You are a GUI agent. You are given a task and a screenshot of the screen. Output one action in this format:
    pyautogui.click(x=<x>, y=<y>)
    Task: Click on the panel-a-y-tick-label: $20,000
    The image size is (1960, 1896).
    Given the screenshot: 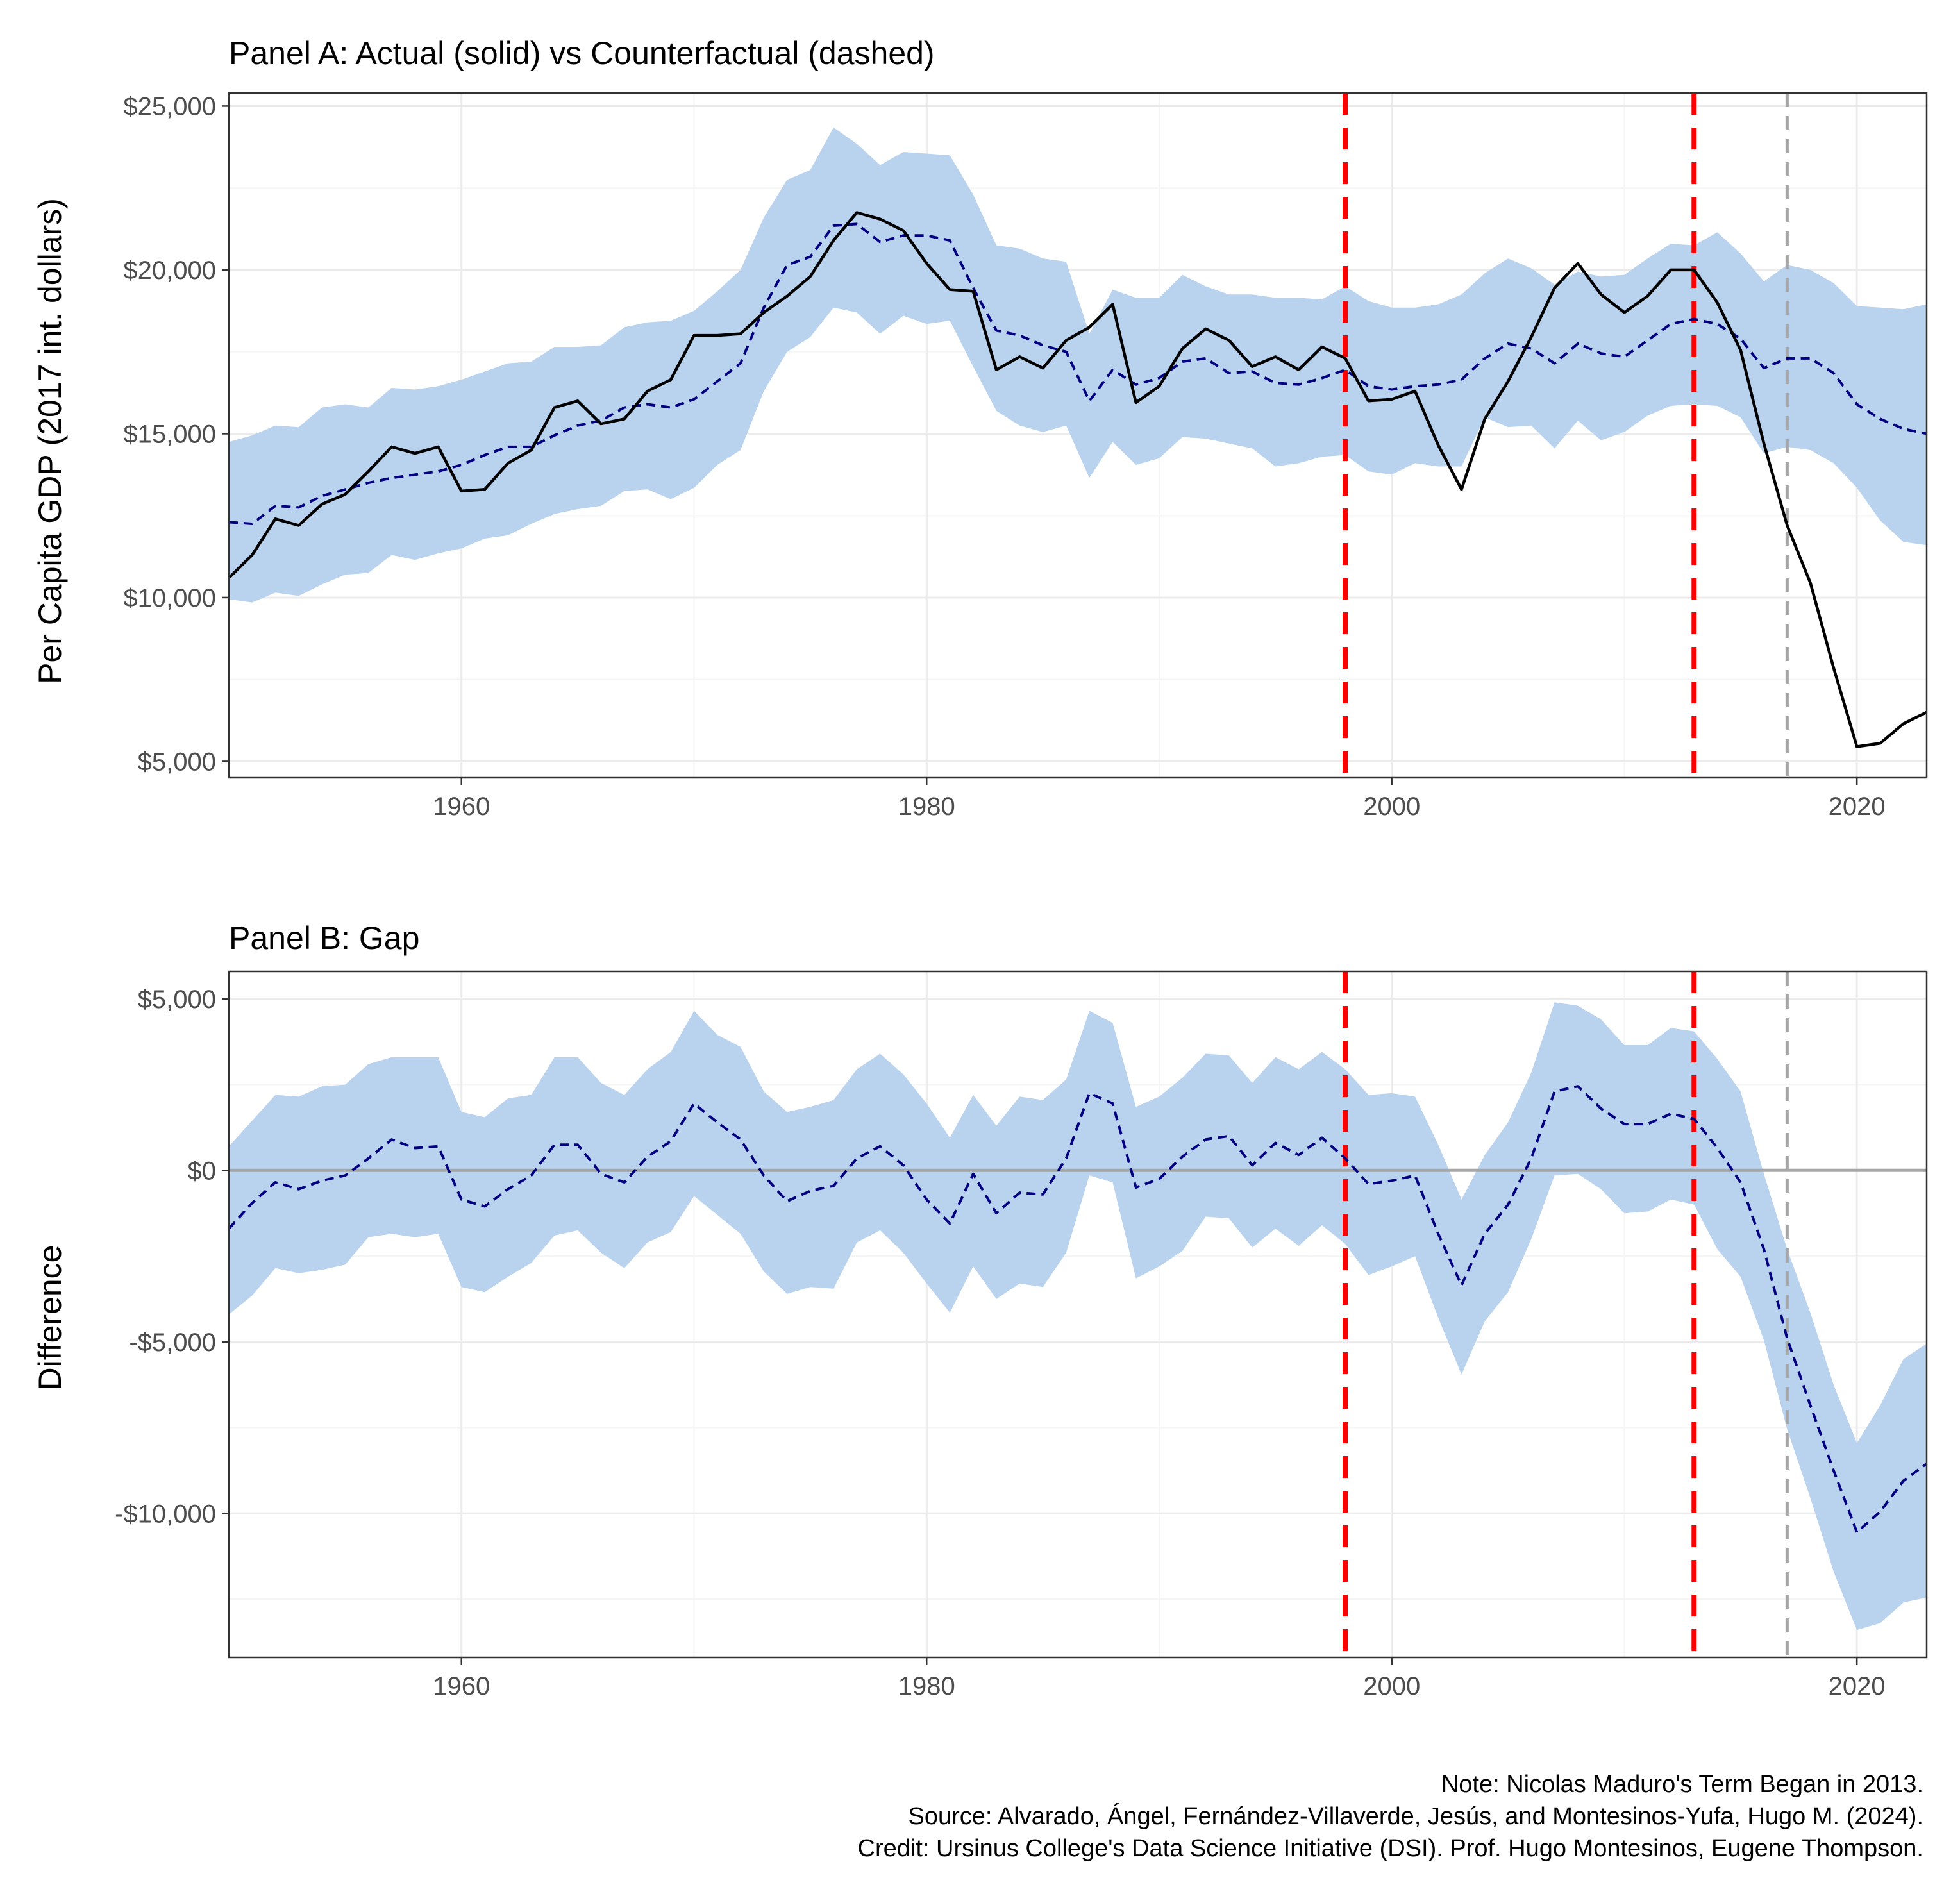 What is the action you would take?
    pyautogui.click(x=169, y=270)
    